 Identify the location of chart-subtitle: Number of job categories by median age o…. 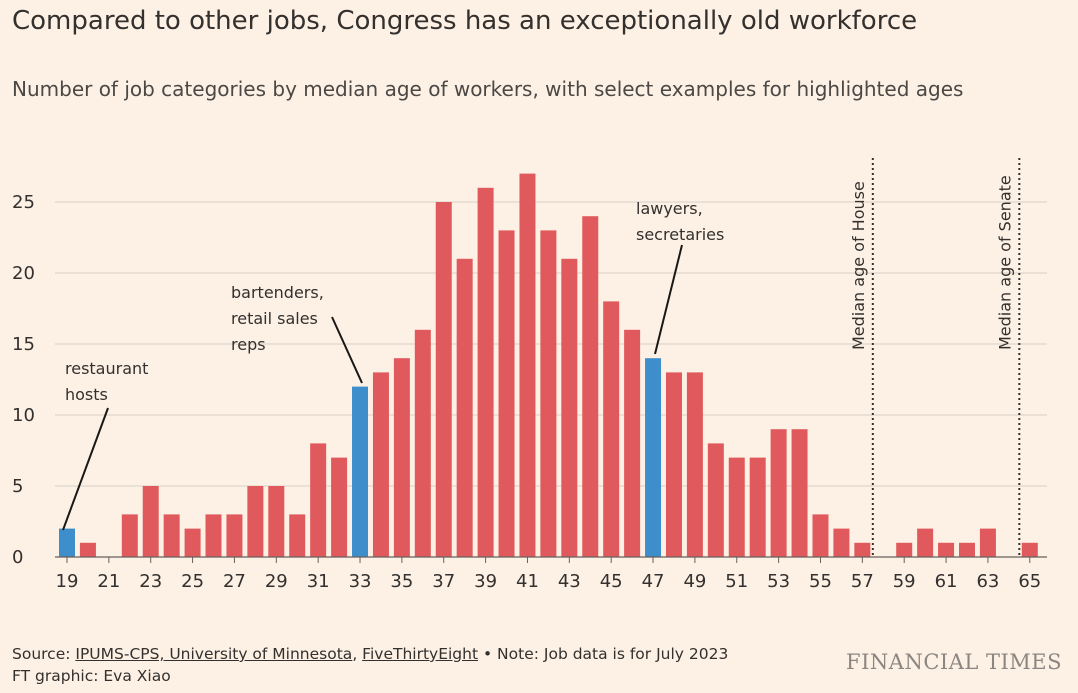
(488, 89).